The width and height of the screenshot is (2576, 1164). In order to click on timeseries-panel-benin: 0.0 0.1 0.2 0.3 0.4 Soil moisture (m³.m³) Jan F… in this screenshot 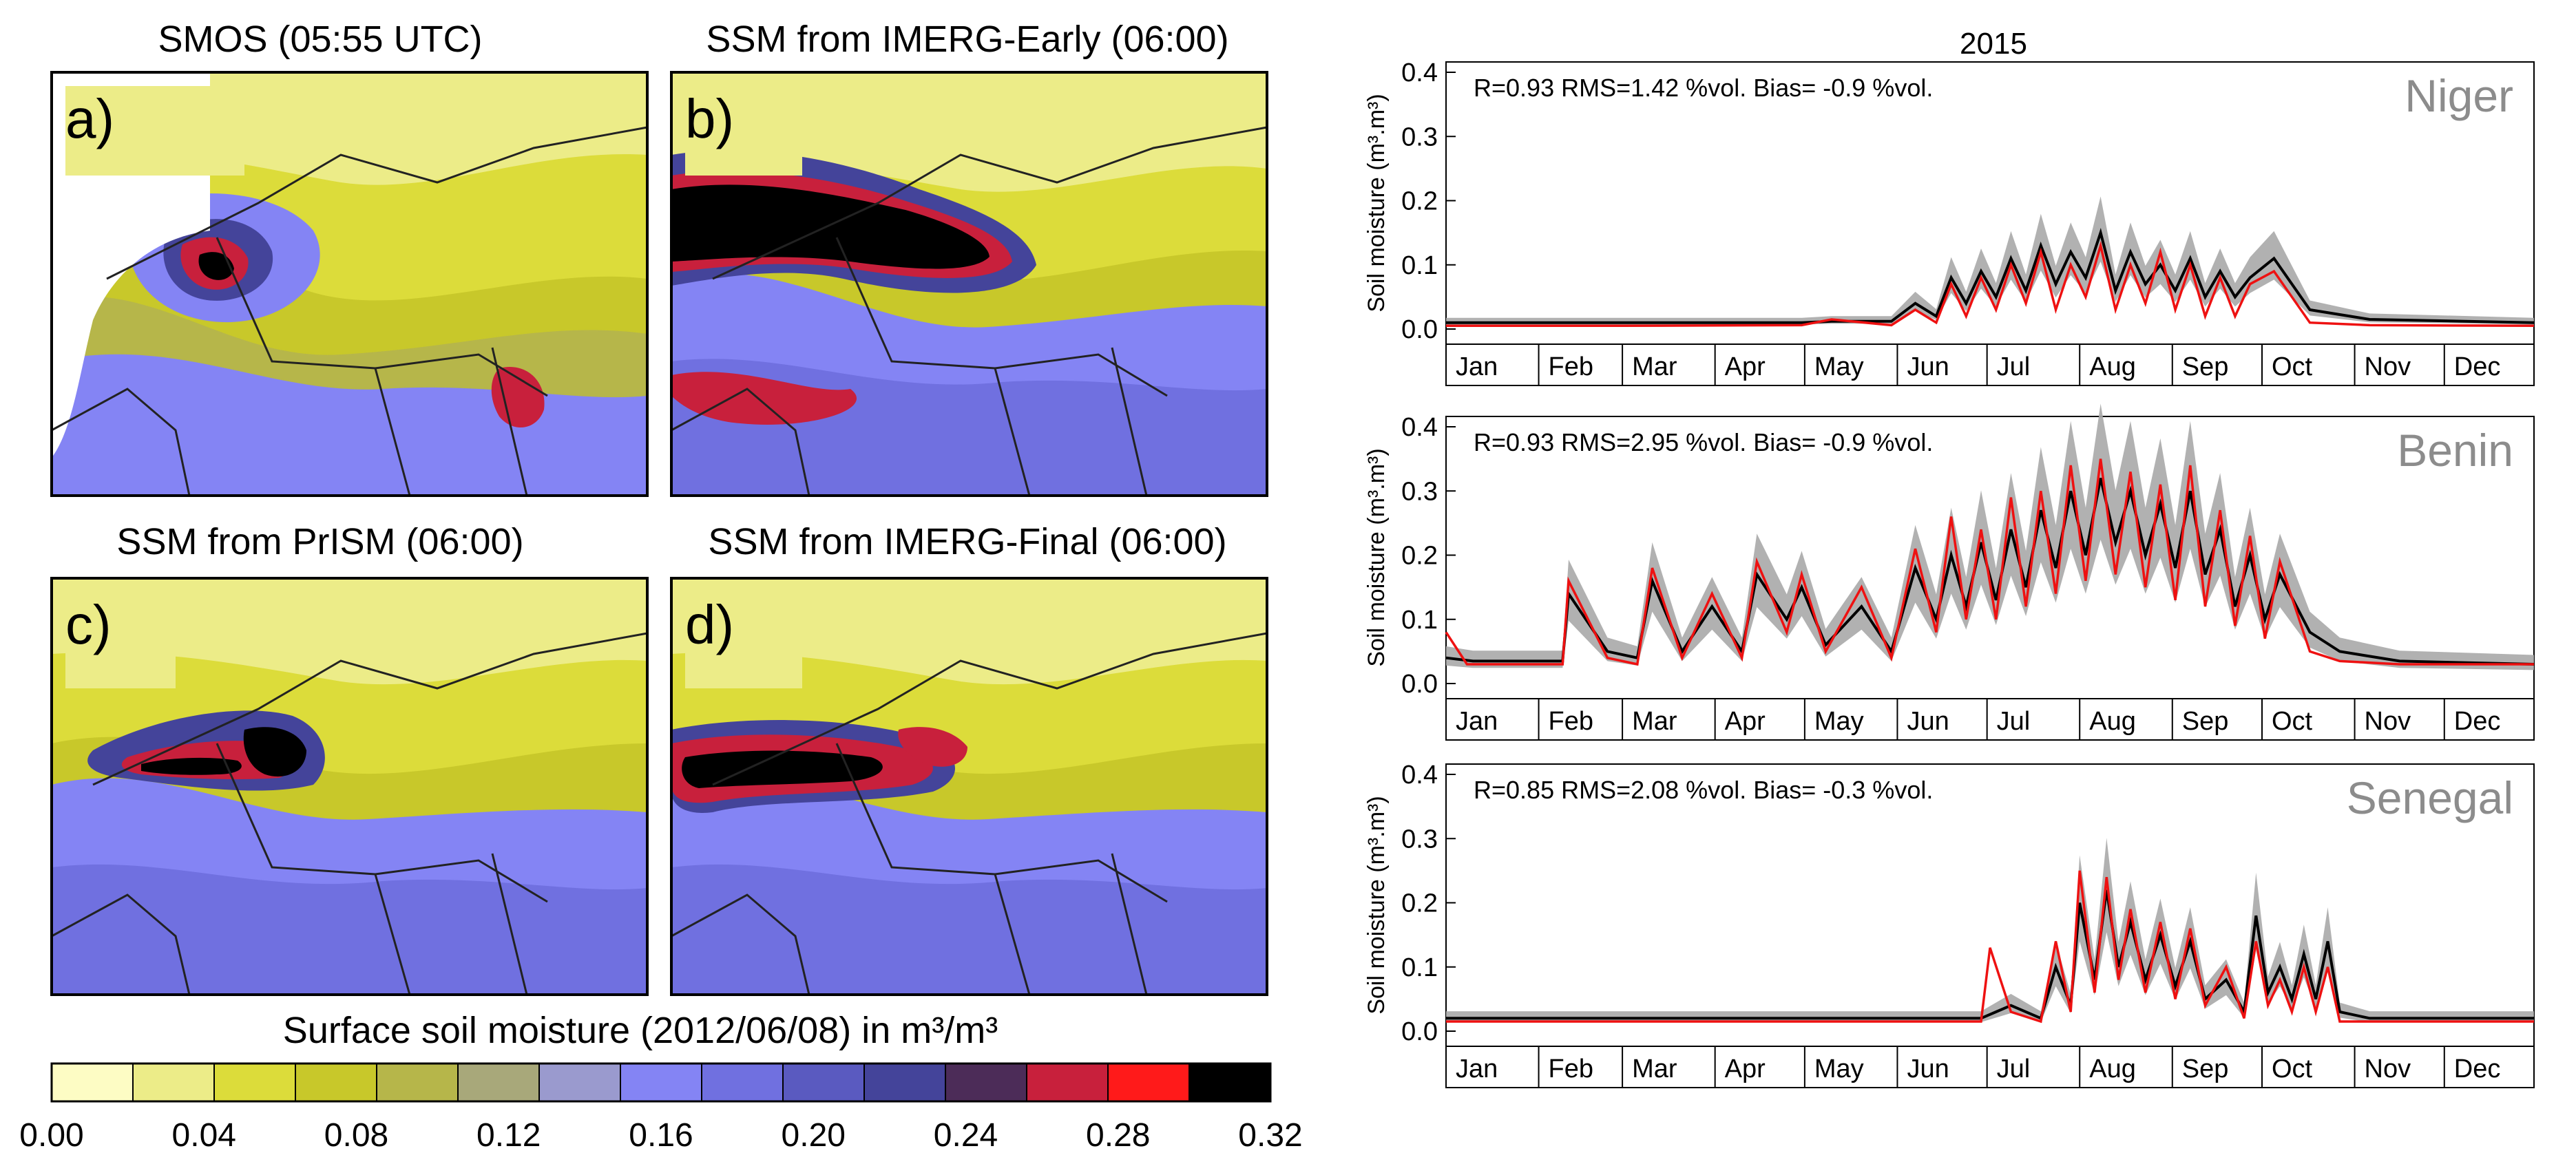, I will do `click(1949, 572)`.